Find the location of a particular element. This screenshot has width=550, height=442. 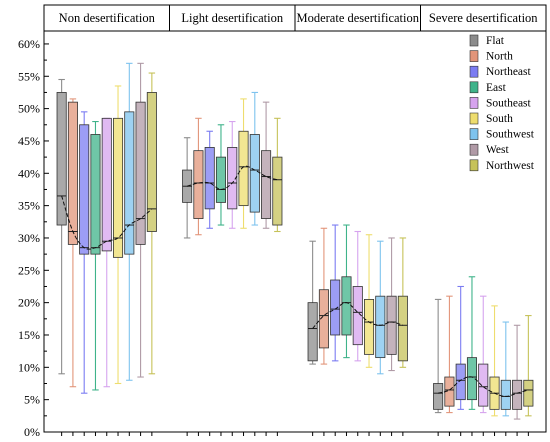

legend-swatch-northeast is located at coordinates (474, 71).